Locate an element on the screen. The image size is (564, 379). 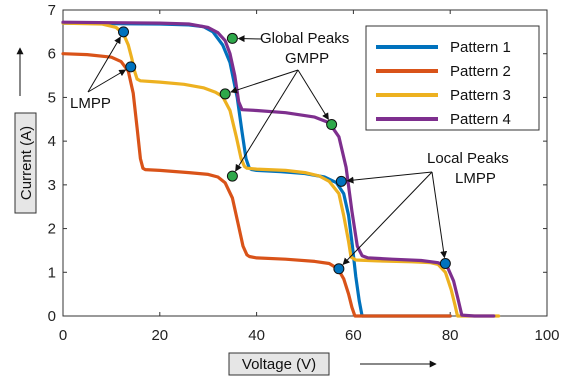
legend-box is located at coordinates (452, 78).